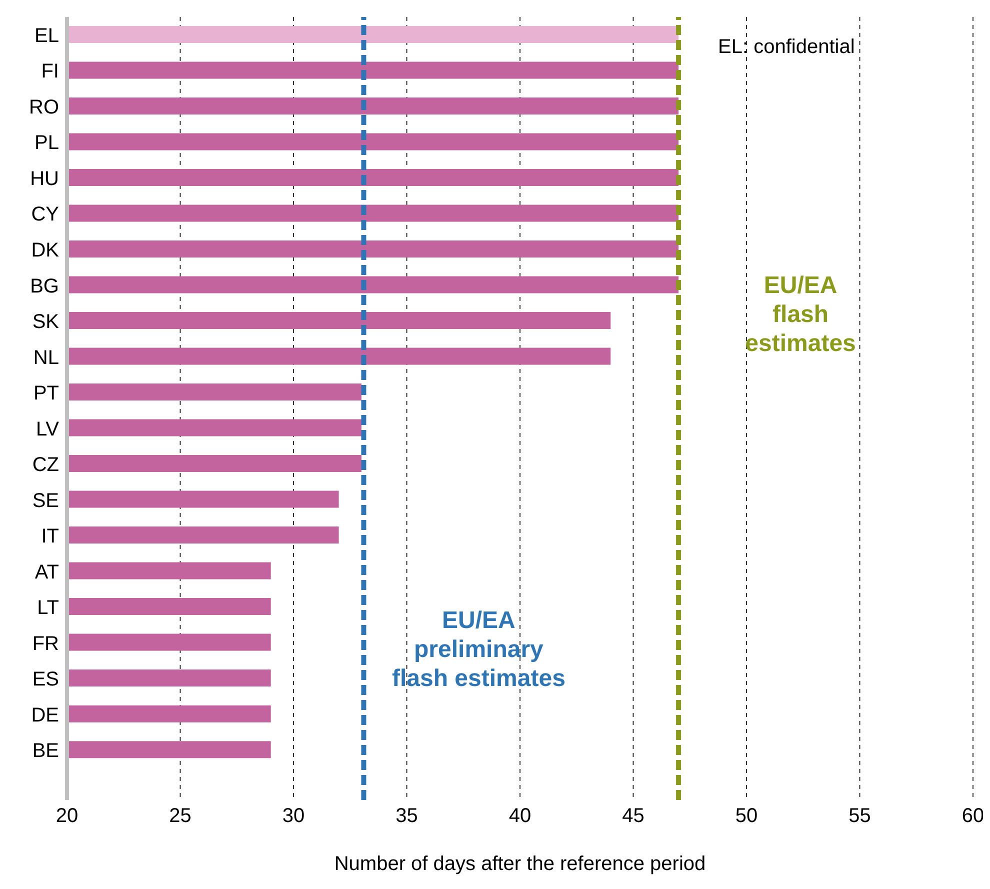  What do you see at coordinates (973, 816) in the screenshot?
I see `x-tick-label: 60` at bounding box center [973, 816].